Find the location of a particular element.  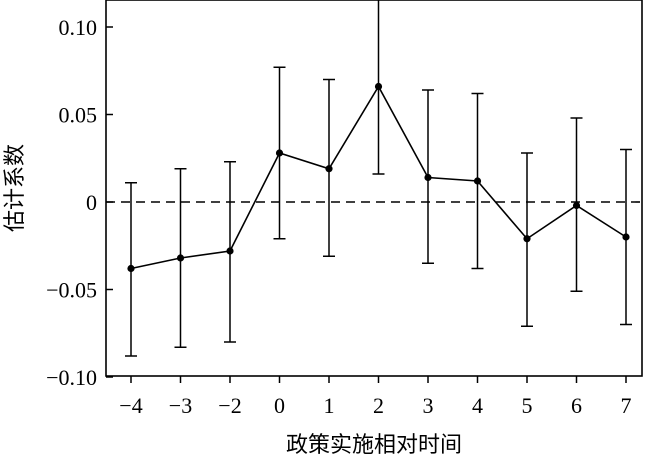

y-tick-label: 0 is located at coordinates (91, 202).